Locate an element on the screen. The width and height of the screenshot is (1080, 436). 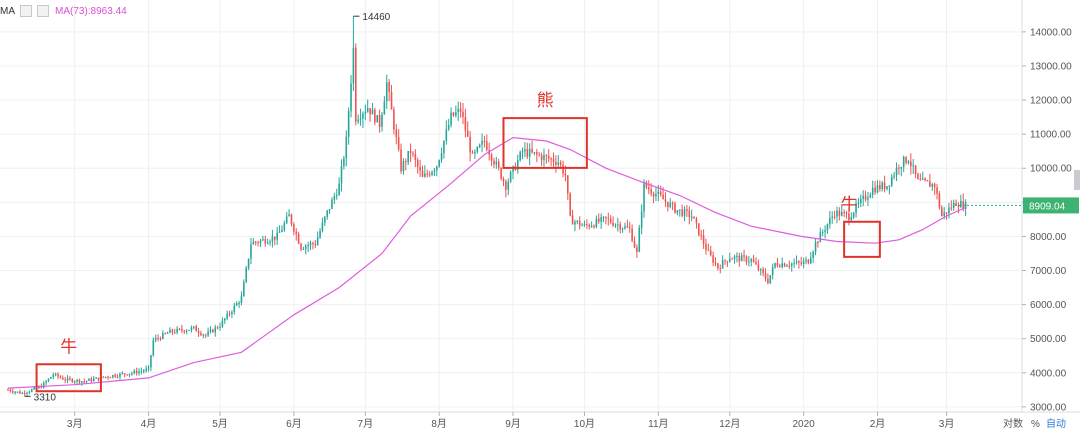
annotation-label: 牛 is located at coordinates (68, 346).